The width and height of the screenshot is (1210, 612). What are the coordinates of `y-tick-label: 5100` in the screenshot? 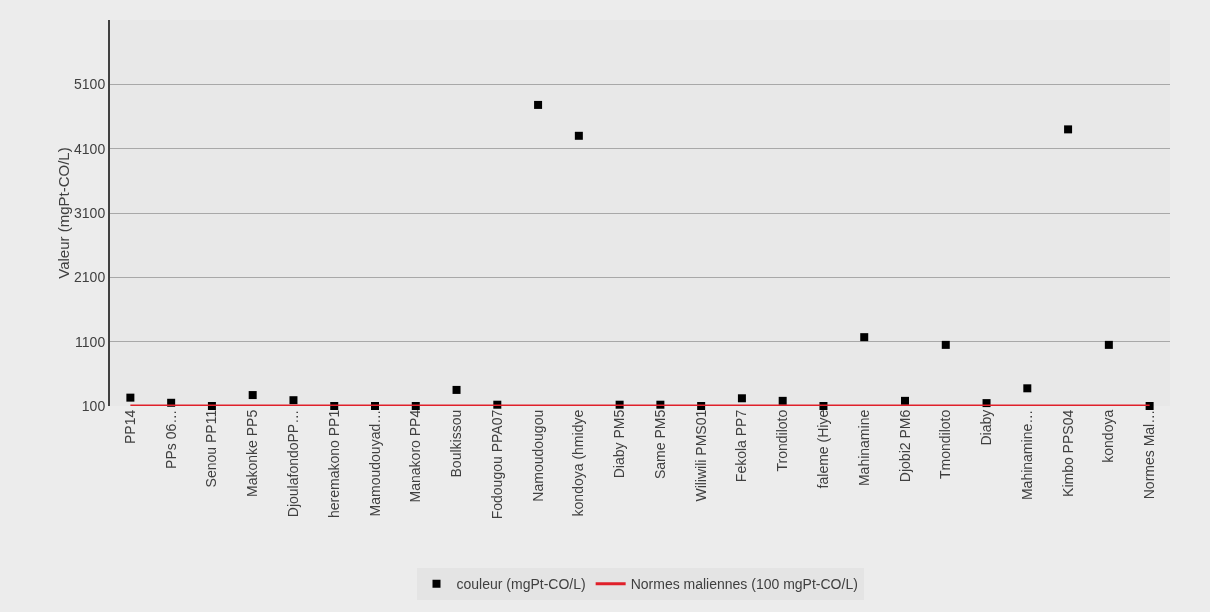 It's located at (90, 84).